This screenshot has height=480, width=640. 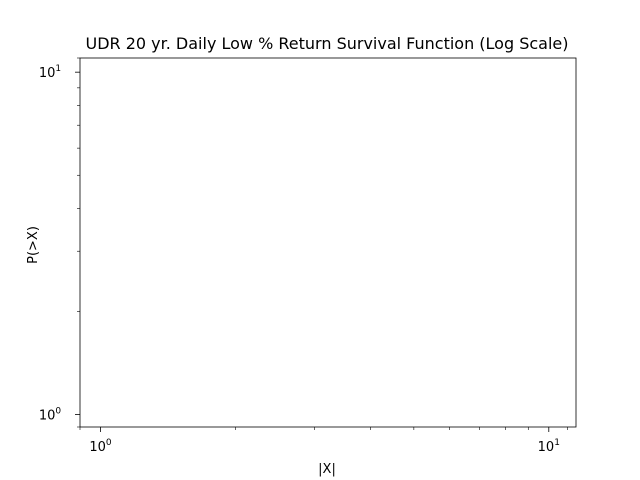 I want to click on x-axis-label: |X|, so click(x=327, y=469).